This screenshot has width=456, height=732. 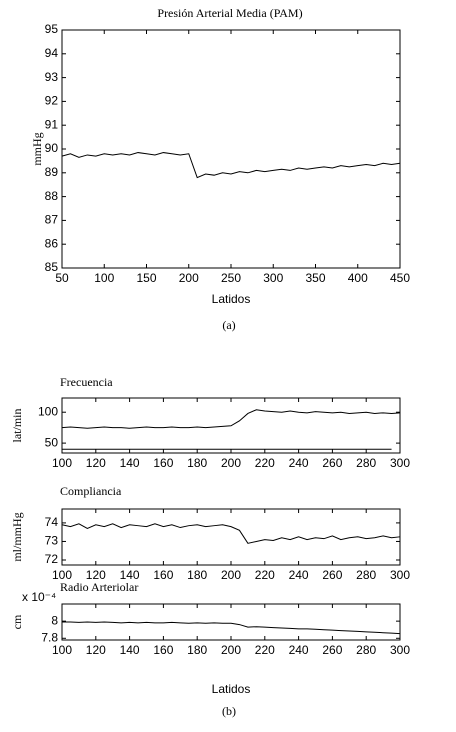 I want to click on plot-frame, so click(x=231, y=537).